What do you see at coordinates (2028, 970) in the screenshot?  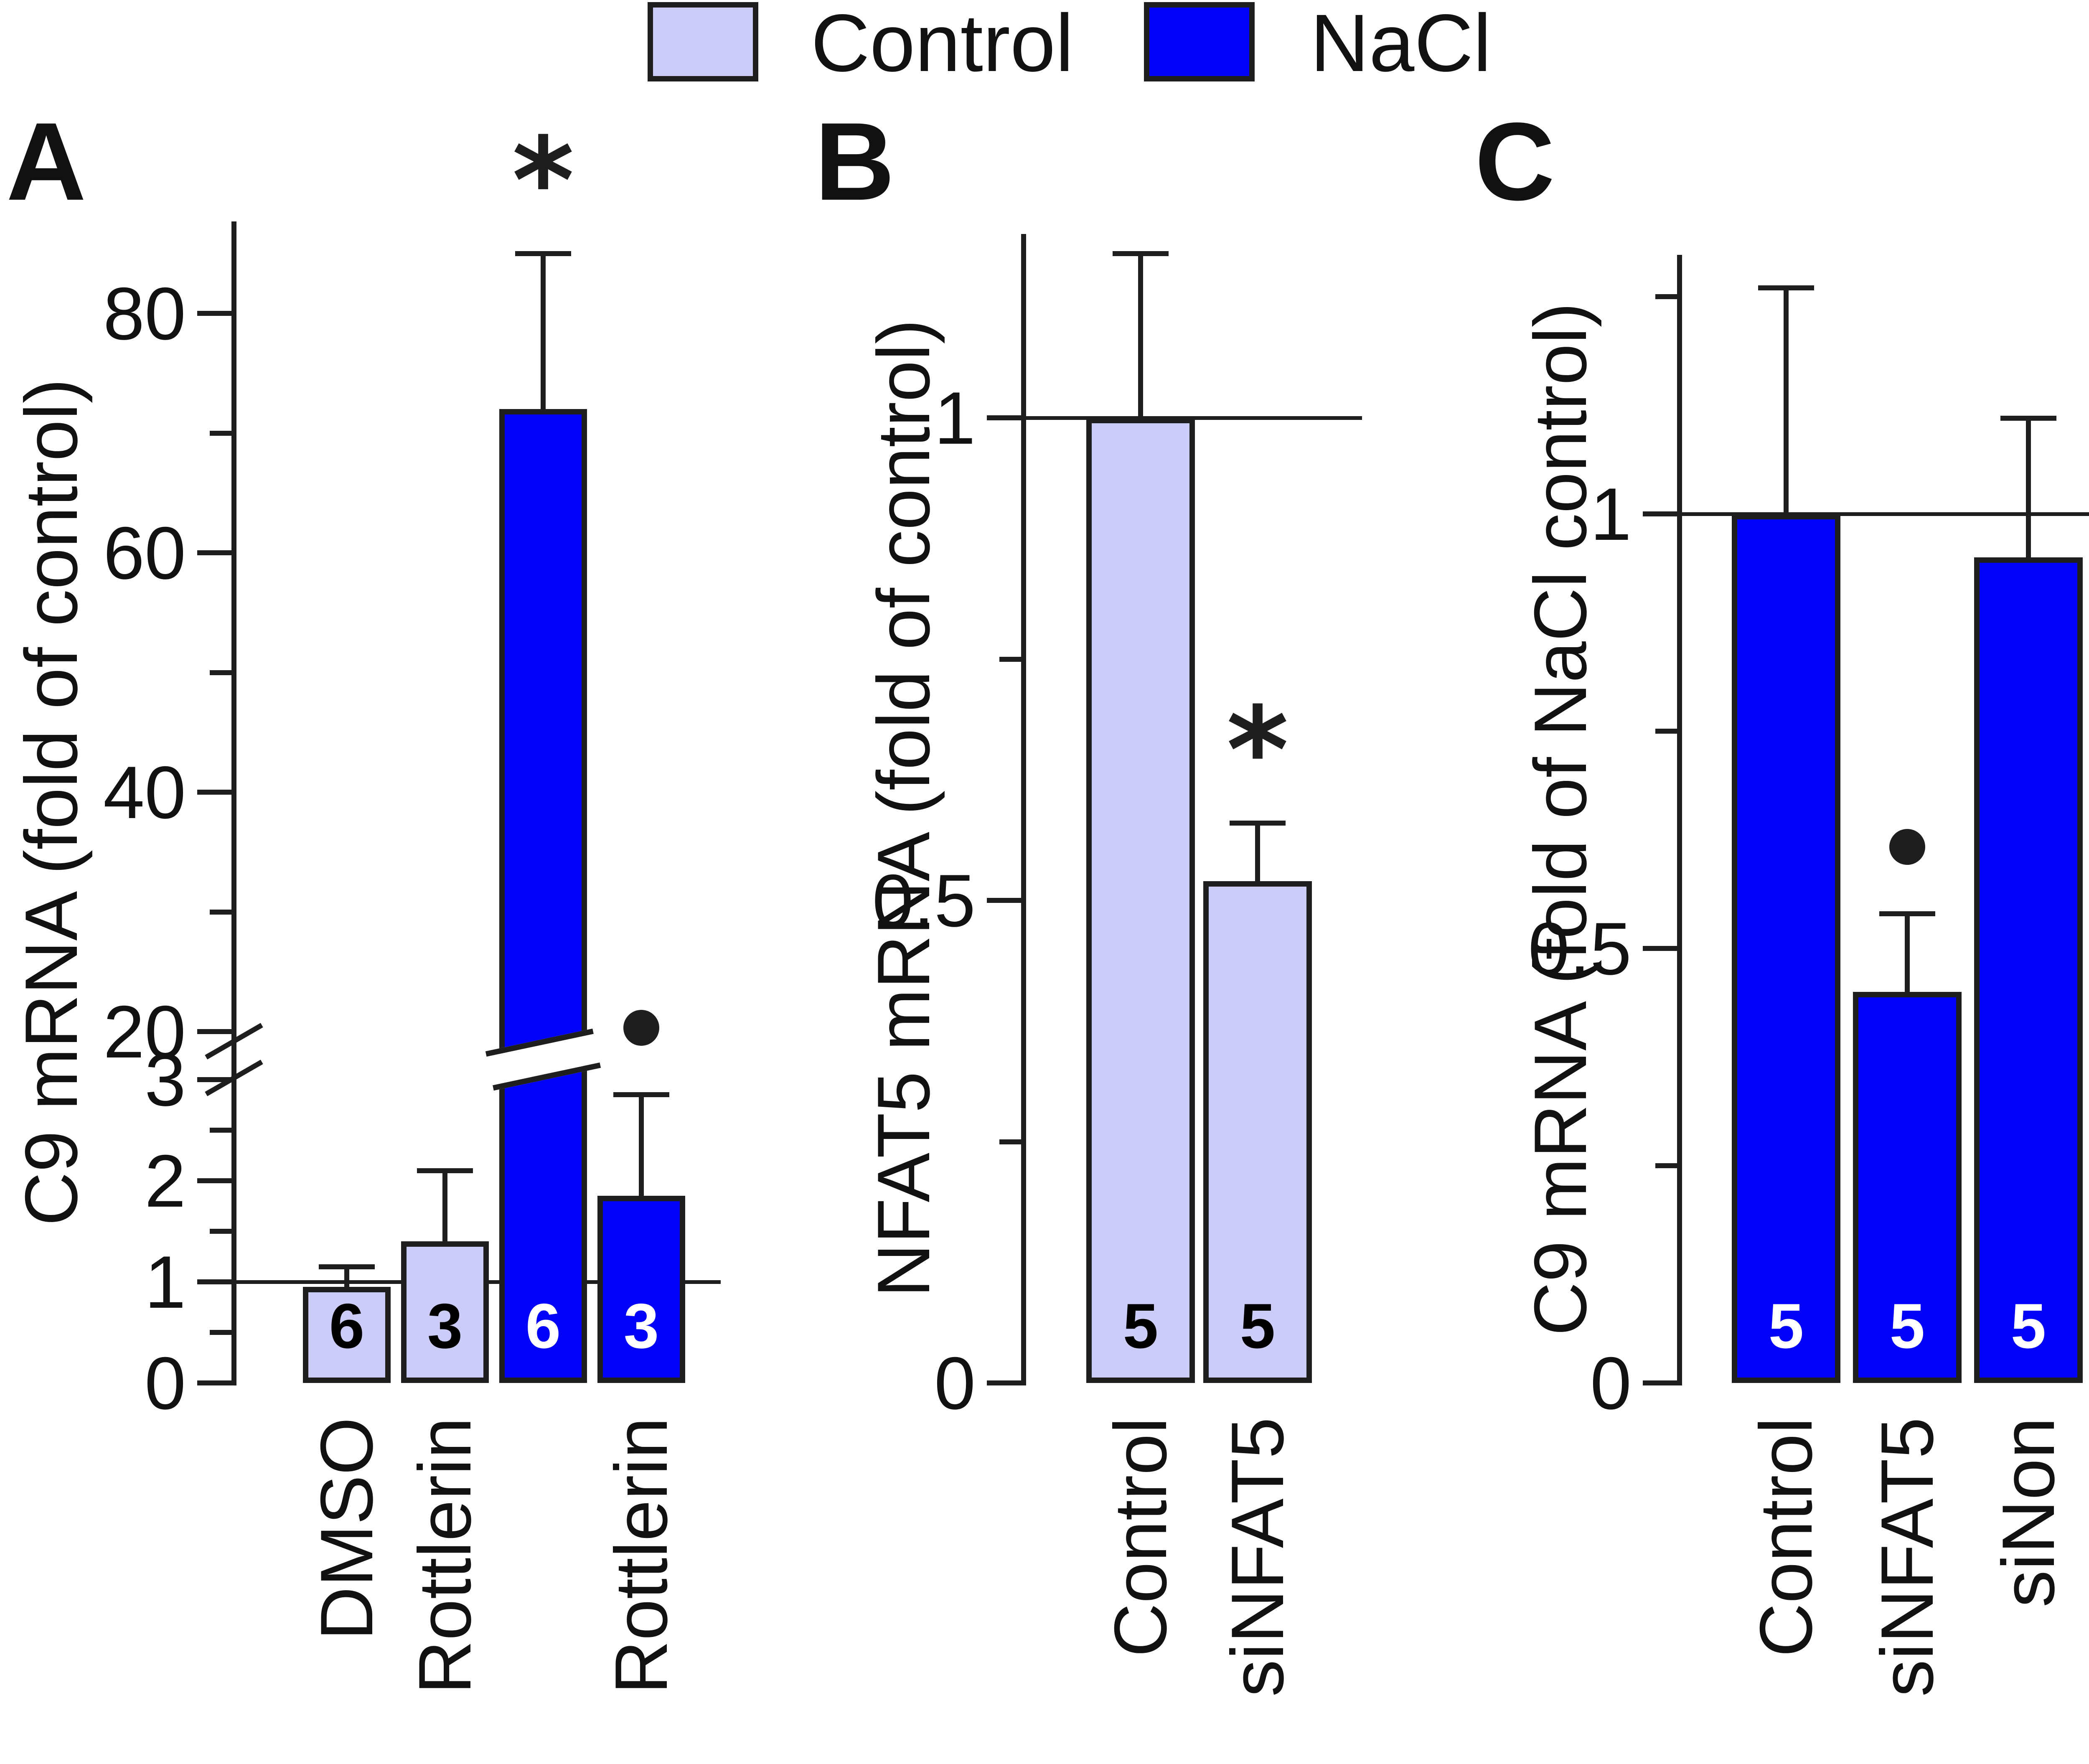 I see `bar-c-sinon` at bounding box center [2028, 970].